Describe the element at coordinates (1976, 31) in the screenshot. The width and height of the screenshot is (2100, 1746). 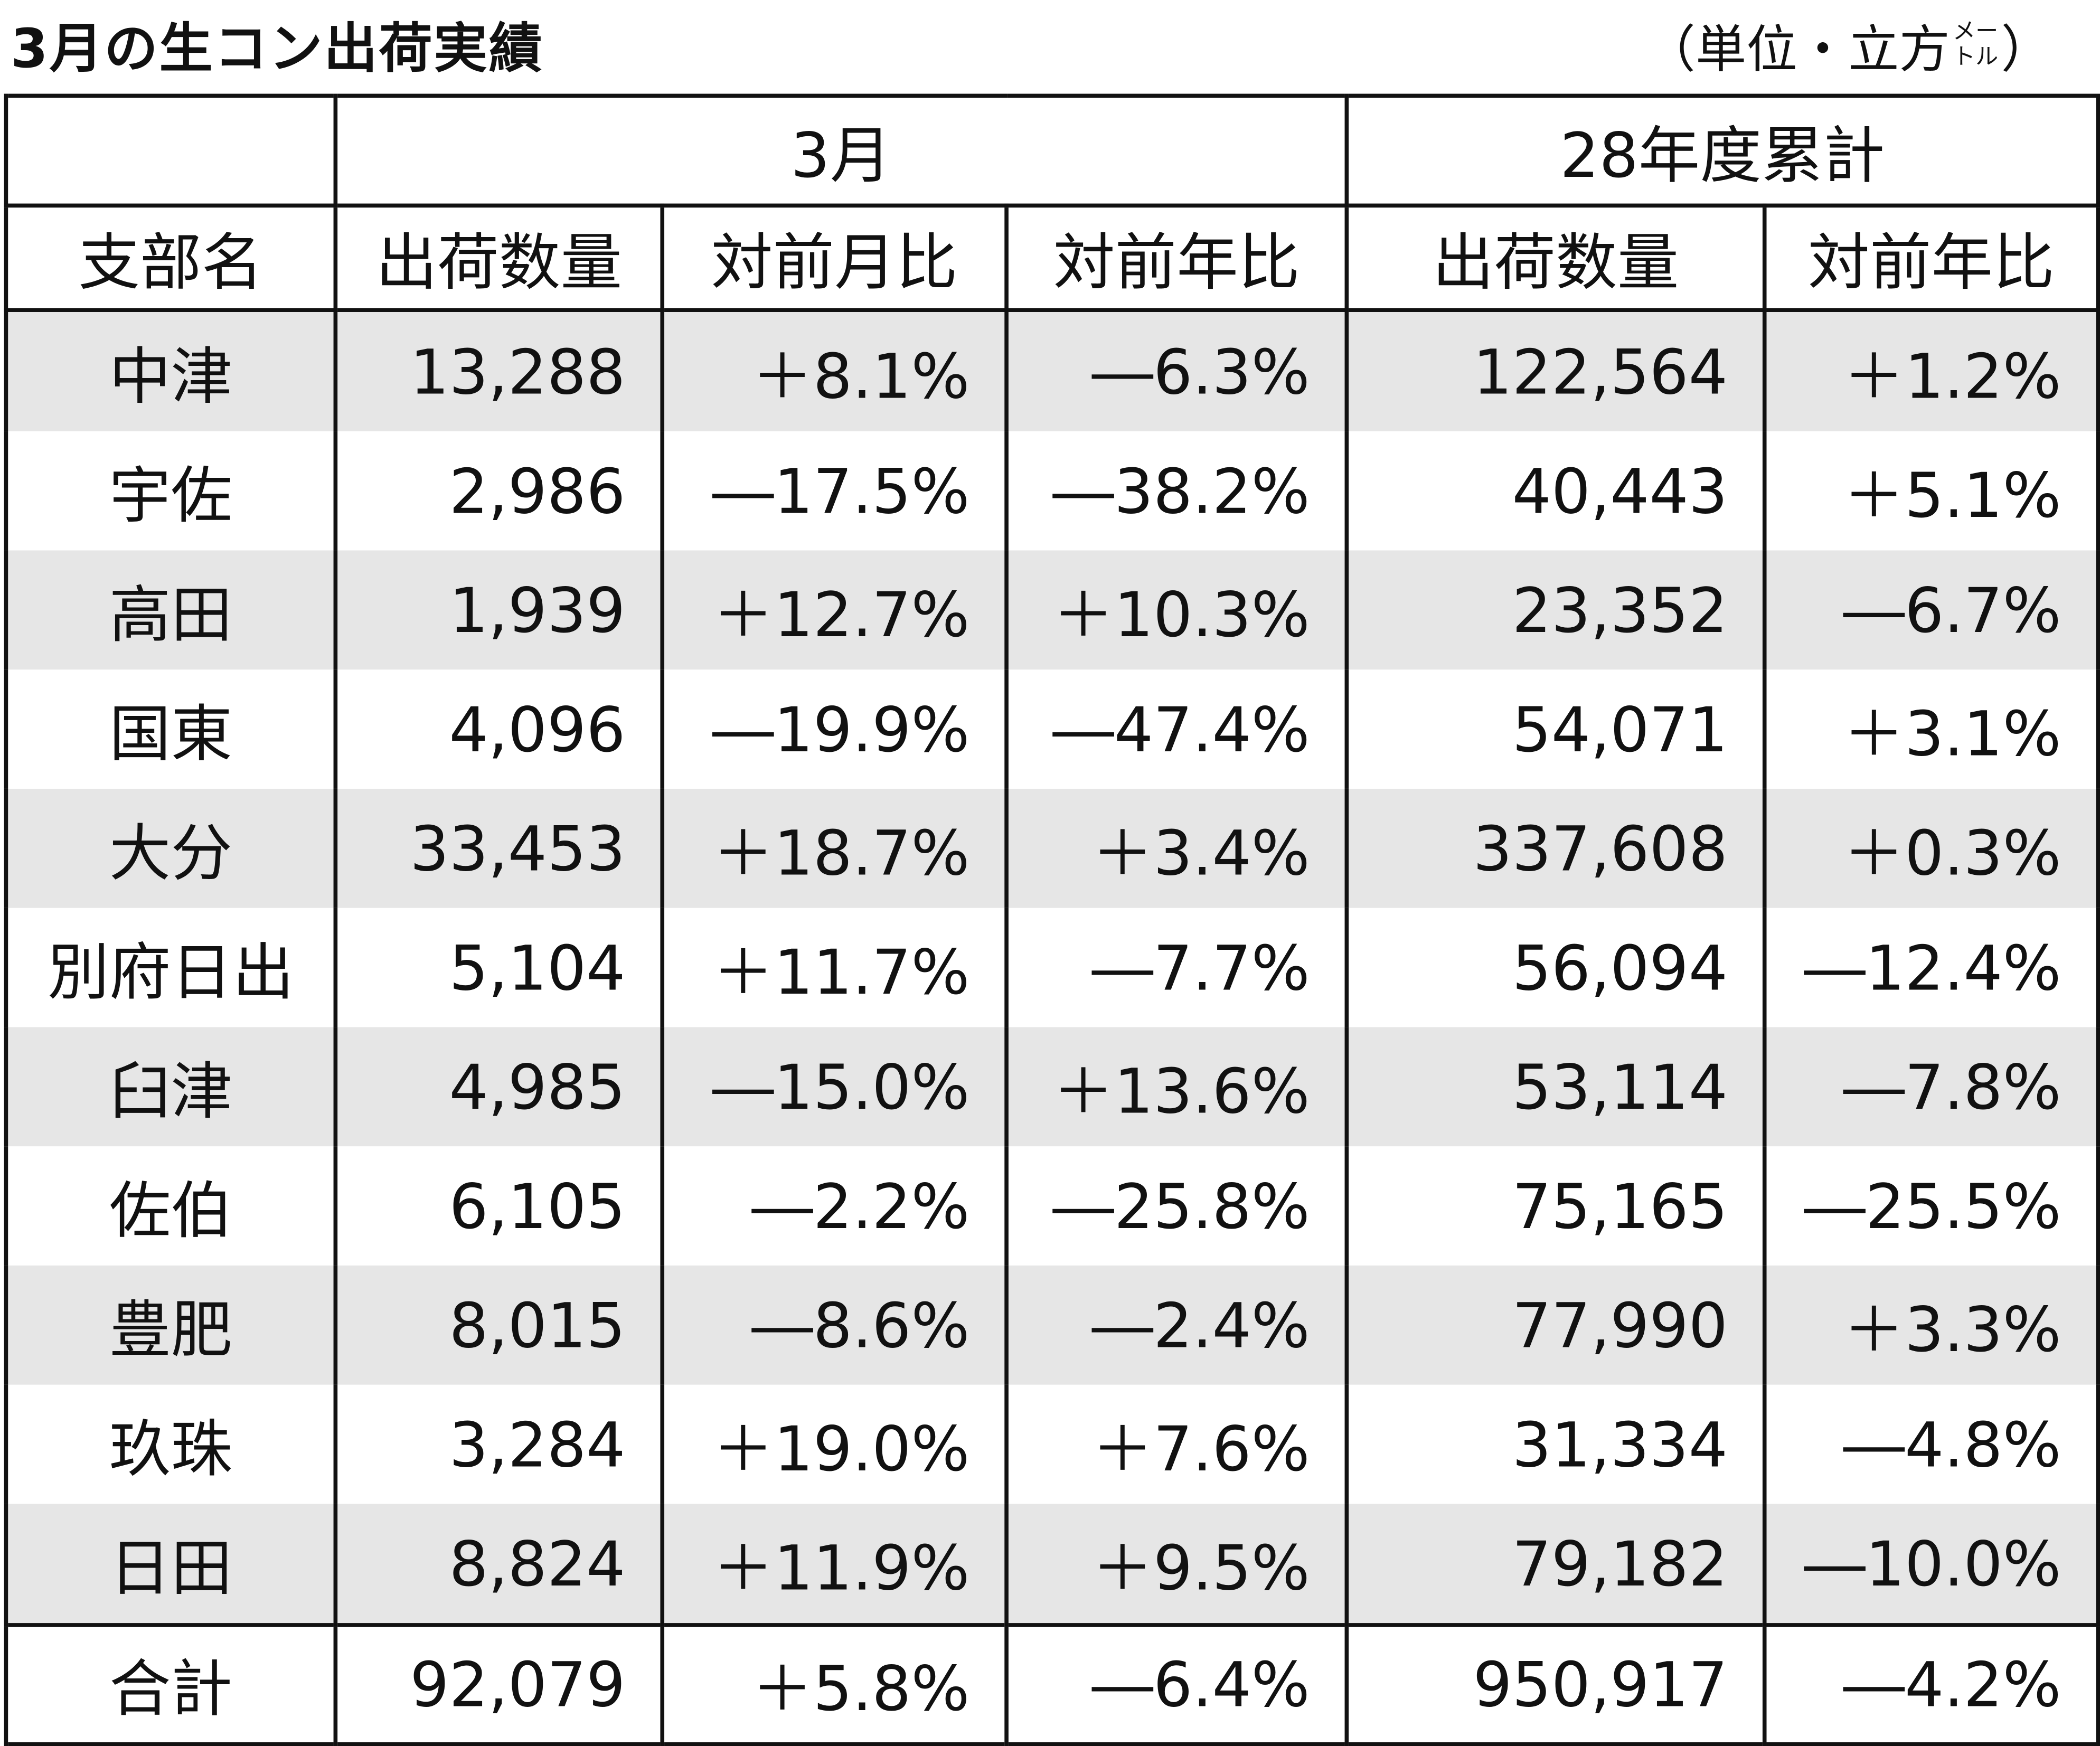
I see `unit-small: メー` at that location.